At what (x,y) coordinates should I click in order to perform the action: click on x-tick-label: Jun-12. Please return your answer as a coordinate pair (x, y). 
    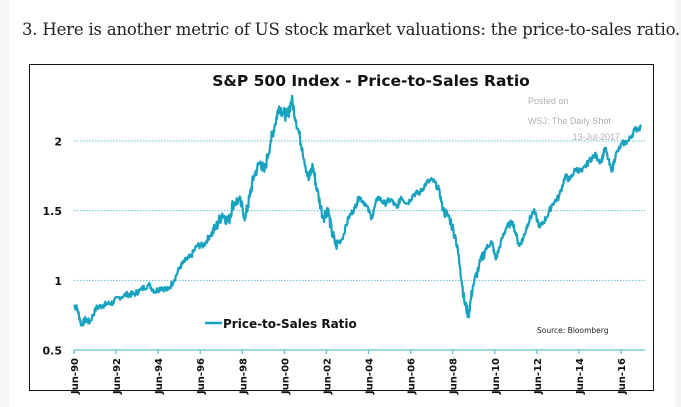
    Looking at the image, I should click on (538, 376).